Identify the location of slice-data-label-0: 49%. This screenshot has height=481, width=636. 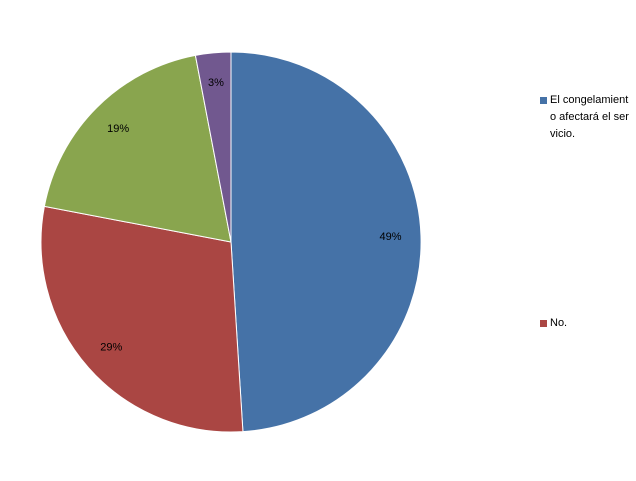
(390, 237).